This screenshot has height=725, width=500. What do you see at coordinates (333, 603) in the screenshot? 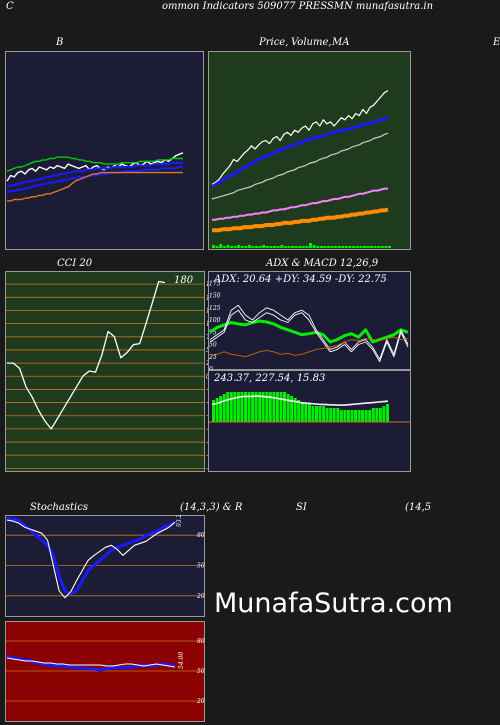
I see `watermark: MunafaSutra.com` at bounding box center [333, 603].